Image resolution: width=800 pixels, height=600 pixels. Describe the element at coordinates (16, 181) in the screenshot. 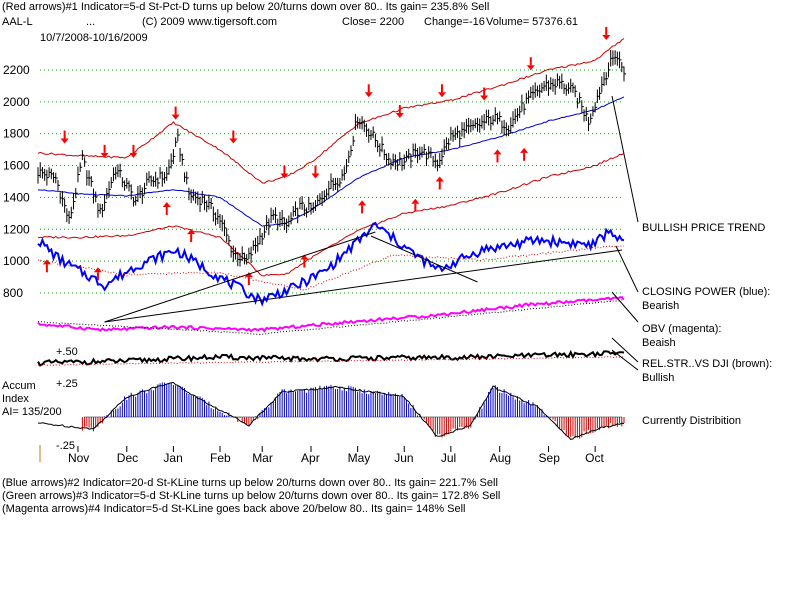

I see `price-y-tick-labels: 2200 2000 1800 1600 1400 1200 1000 800` at that location.